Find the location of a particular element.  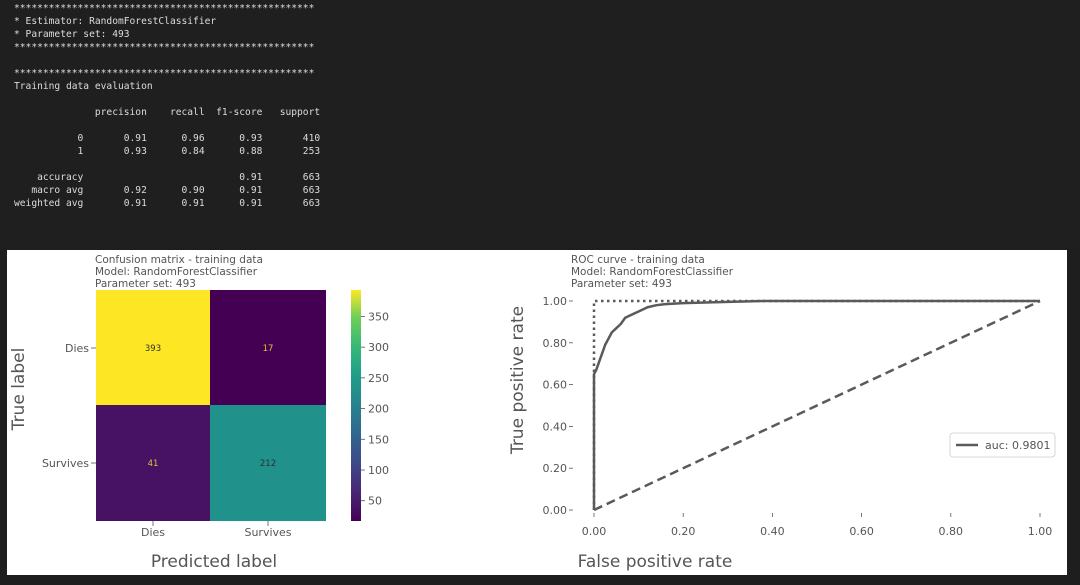

roc-xtick-label: 0.80 is located at coordinates (951, 531).